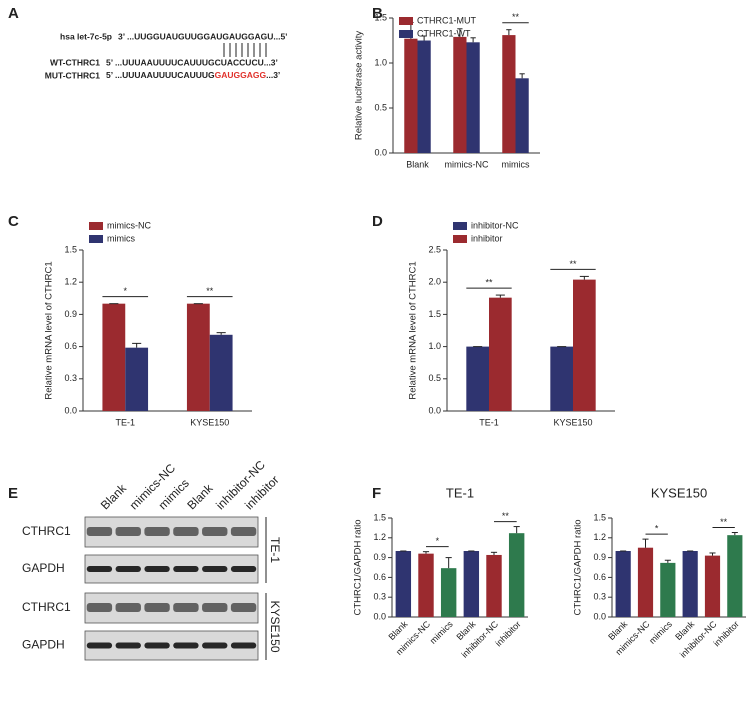 This screenshot has height=702, width=753. I want to click on significance-label: *, so click(438, 541).